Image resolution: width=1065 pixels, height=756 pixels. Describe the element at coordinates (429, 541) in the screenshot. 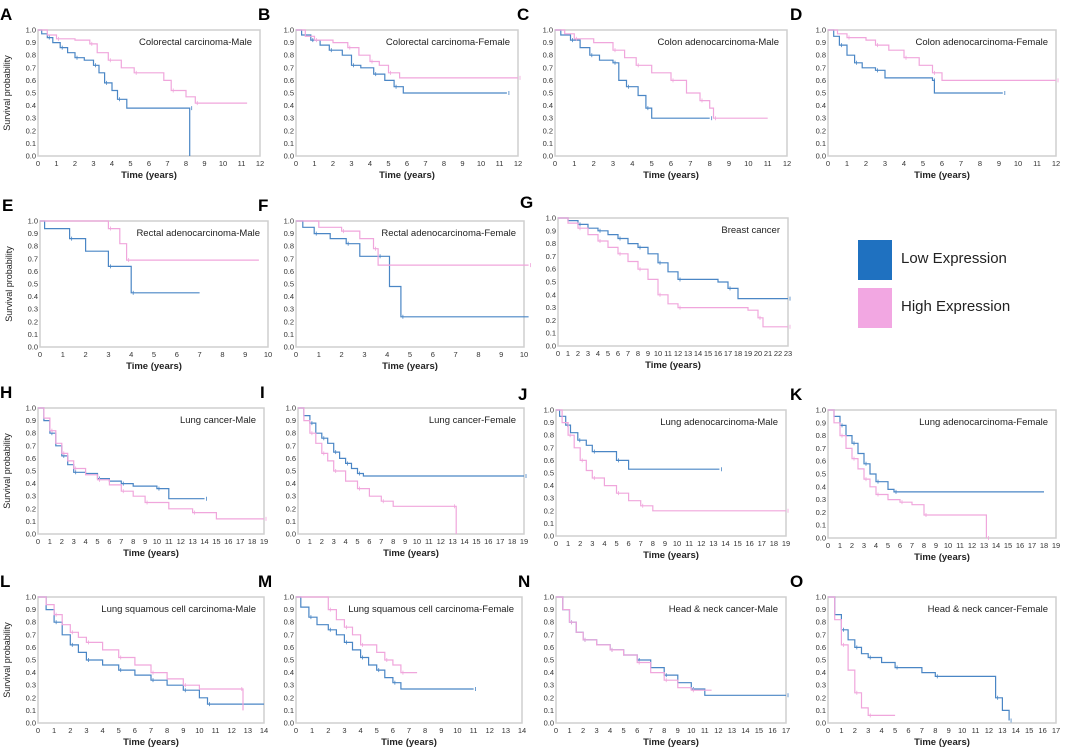

I see `x-tick-label: 11` at that location.